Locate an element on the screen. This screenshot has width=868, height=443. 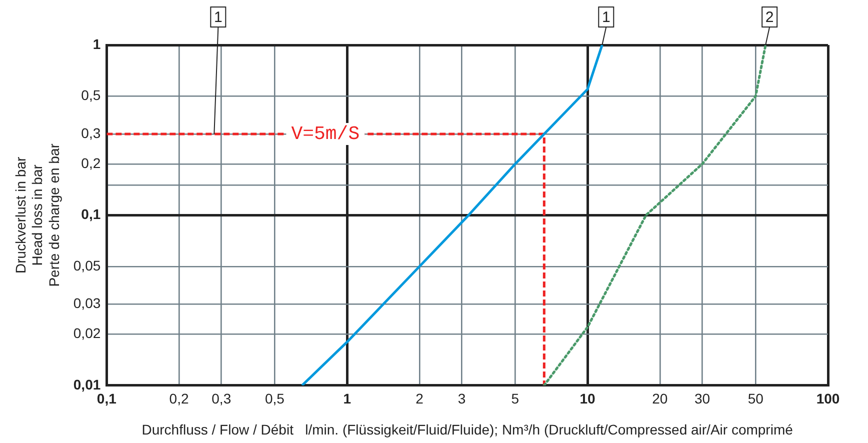
x-tick-label: 0,1 is located at coordinates (106, 398).